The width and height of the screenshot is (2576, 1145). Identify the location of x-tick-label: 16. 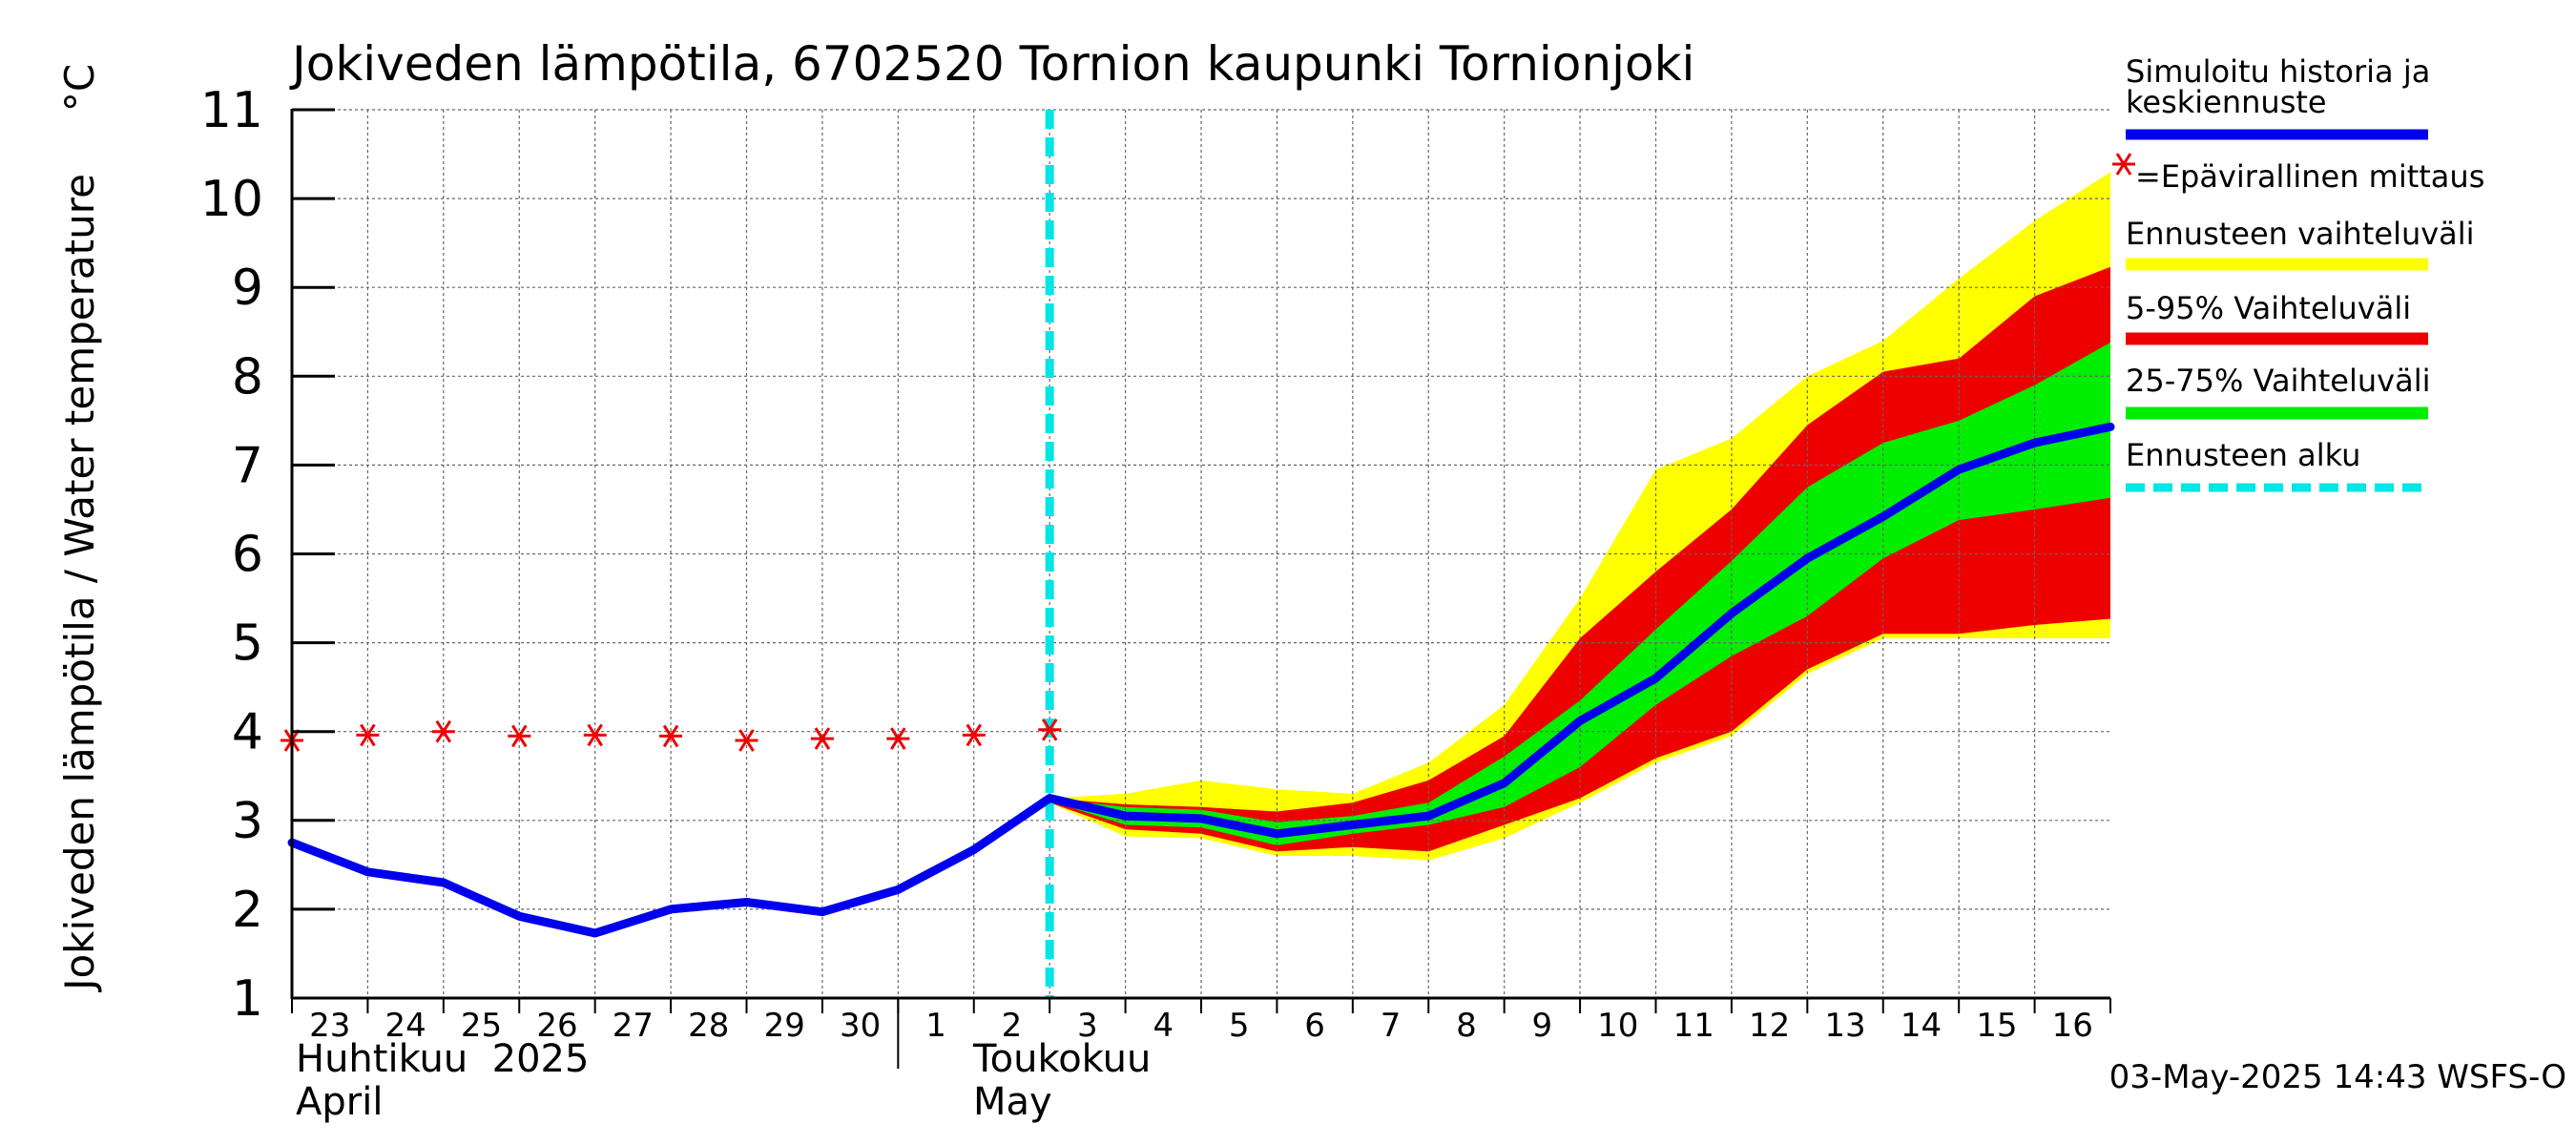
(2072, 1026).